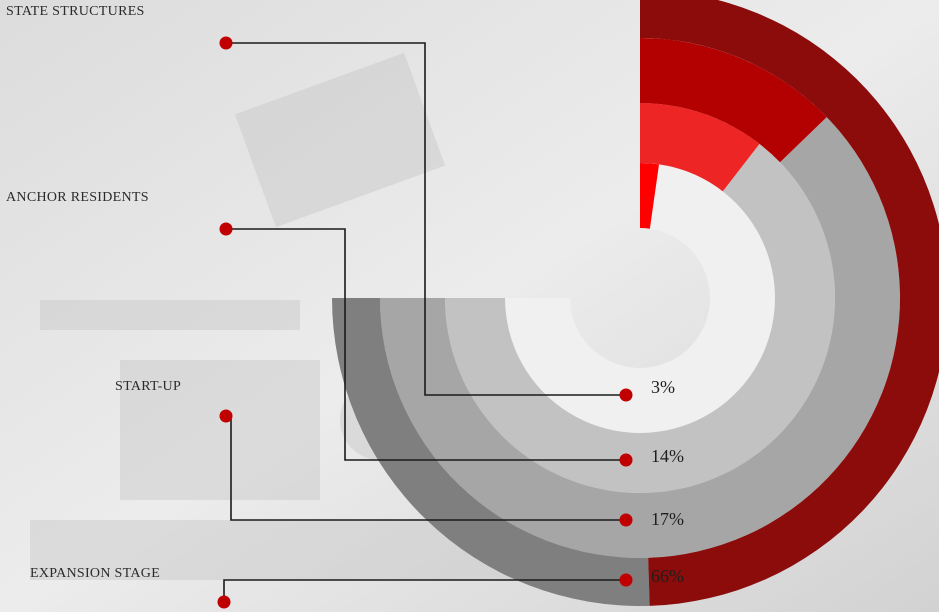  I want to click on ring-bar-state-structures, so click(650, 196).